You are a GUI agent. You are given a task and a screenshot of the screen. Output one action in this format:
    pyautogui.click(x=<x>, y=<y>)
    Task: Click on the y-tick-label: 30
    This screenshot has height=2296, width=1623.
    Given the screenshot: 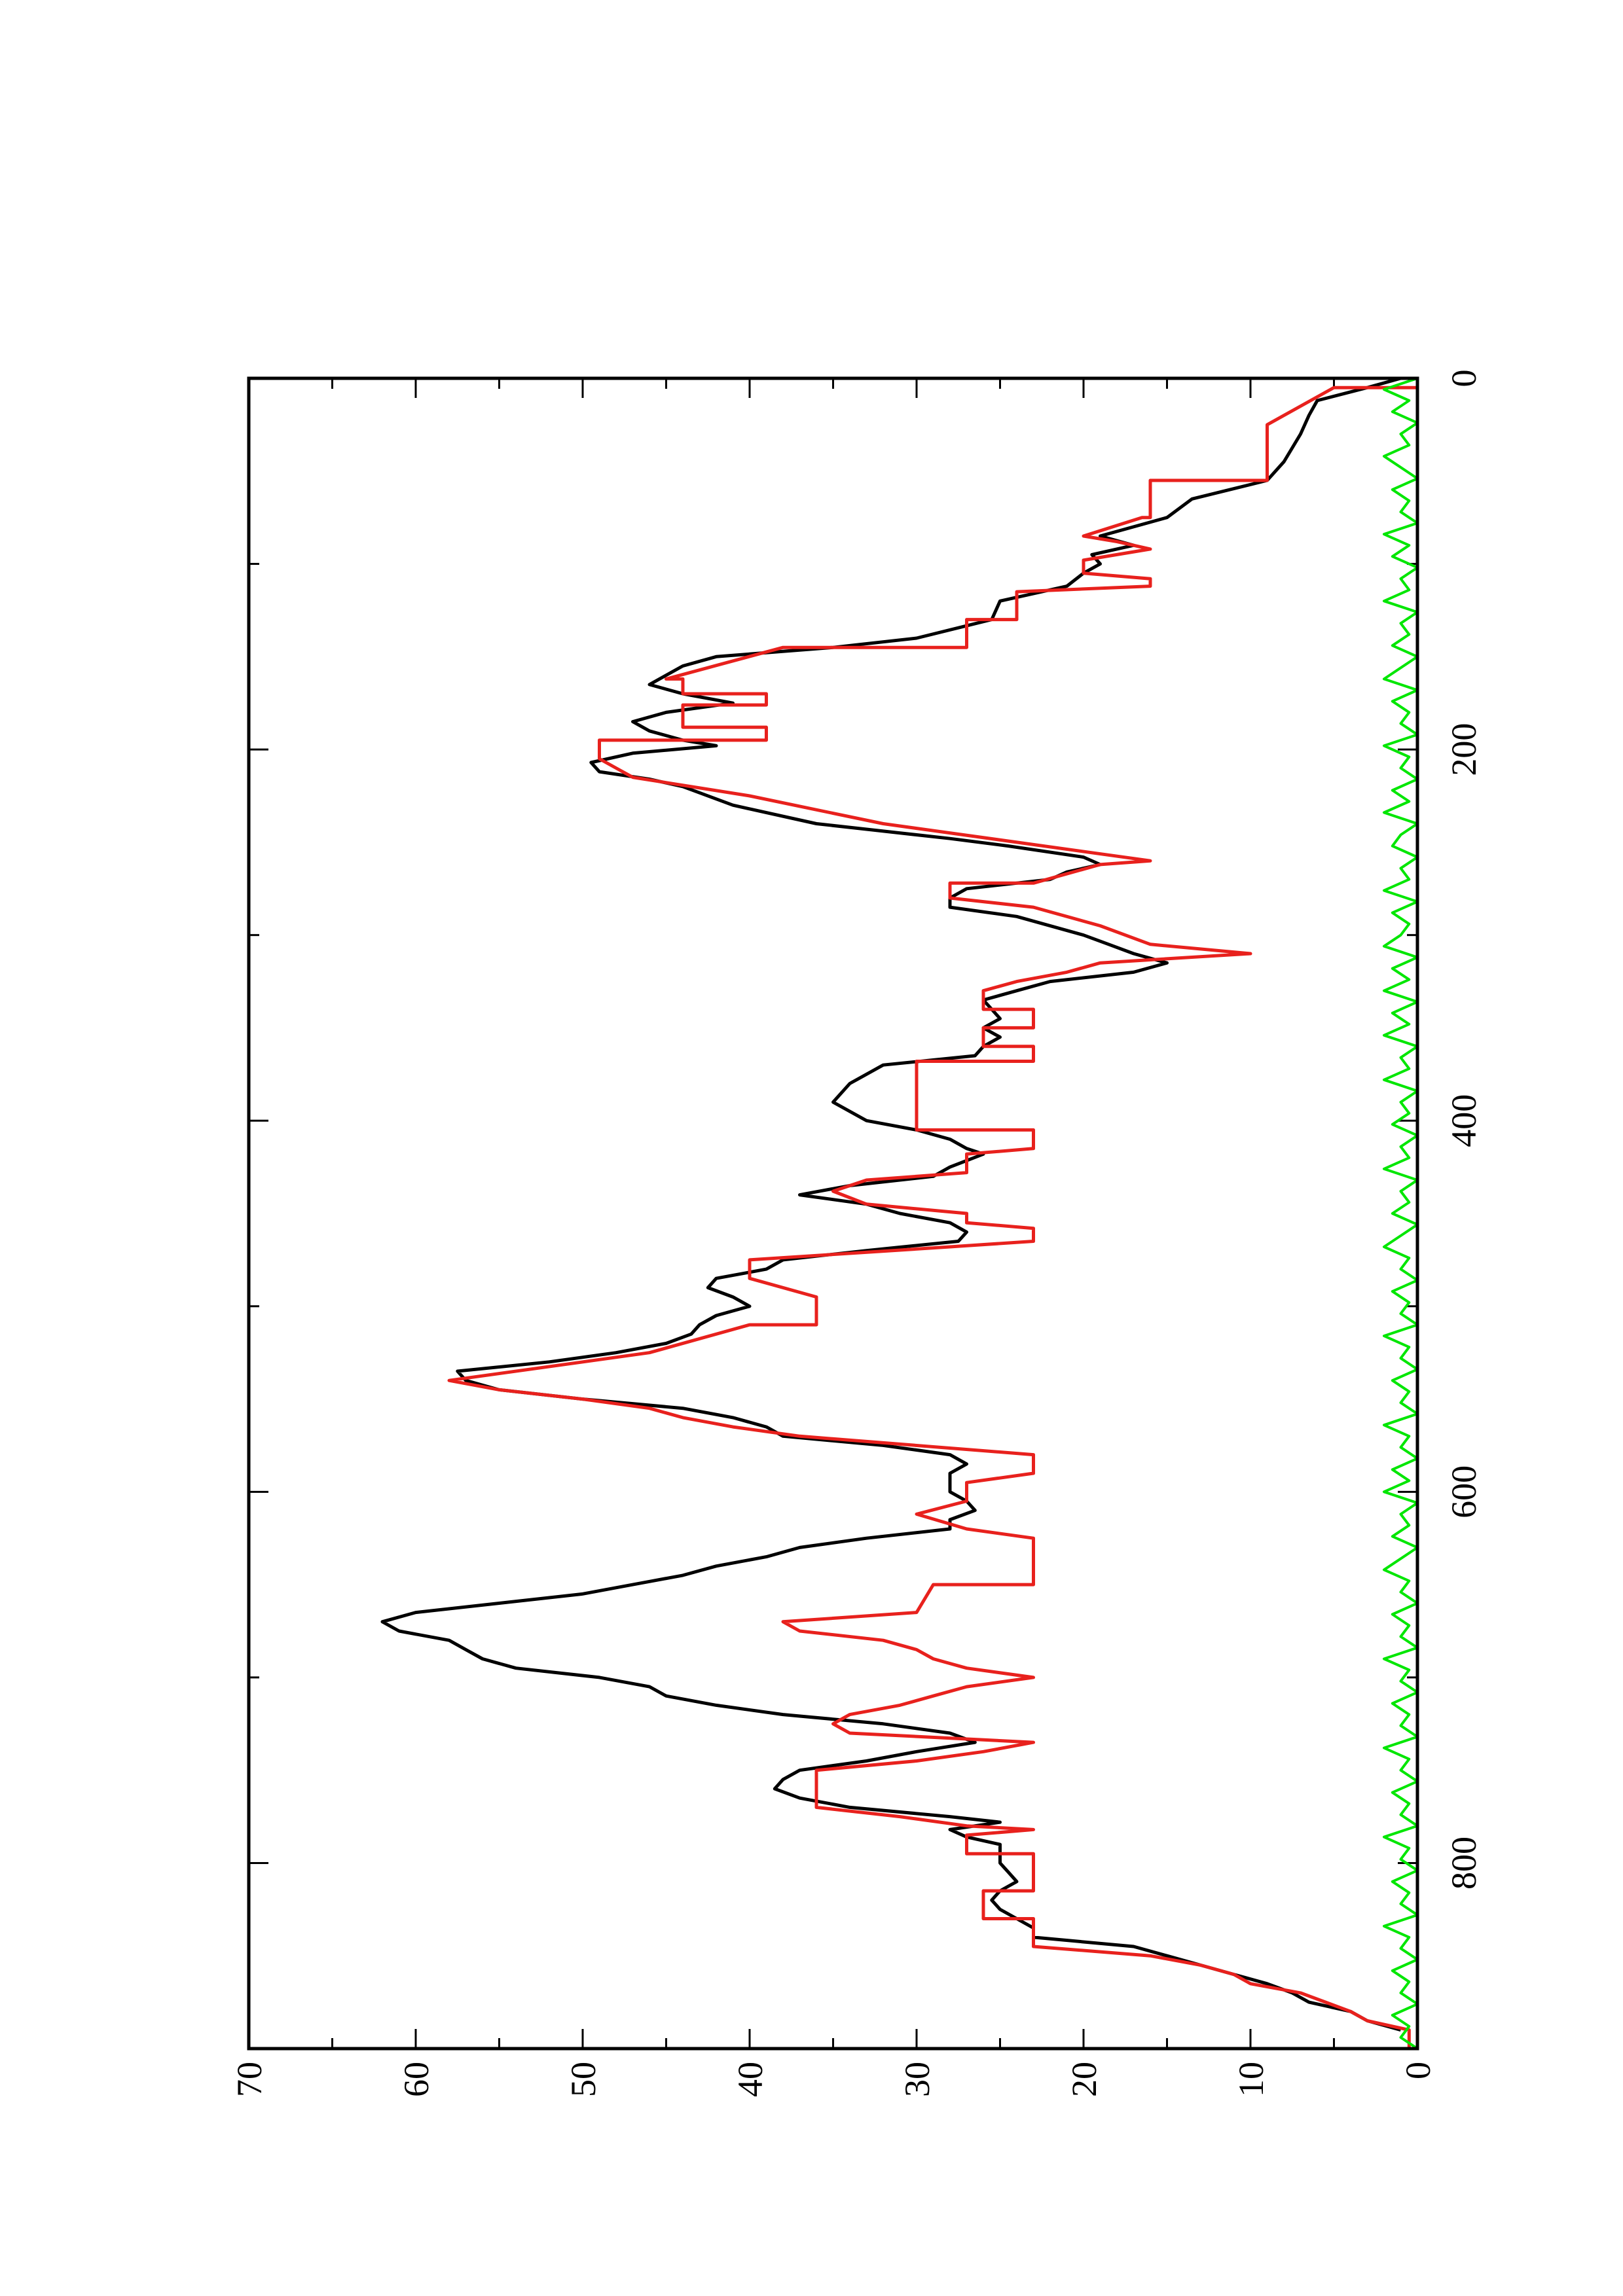 What is the action you would take?
    pyautogui.click(x=917, y=2079)
    